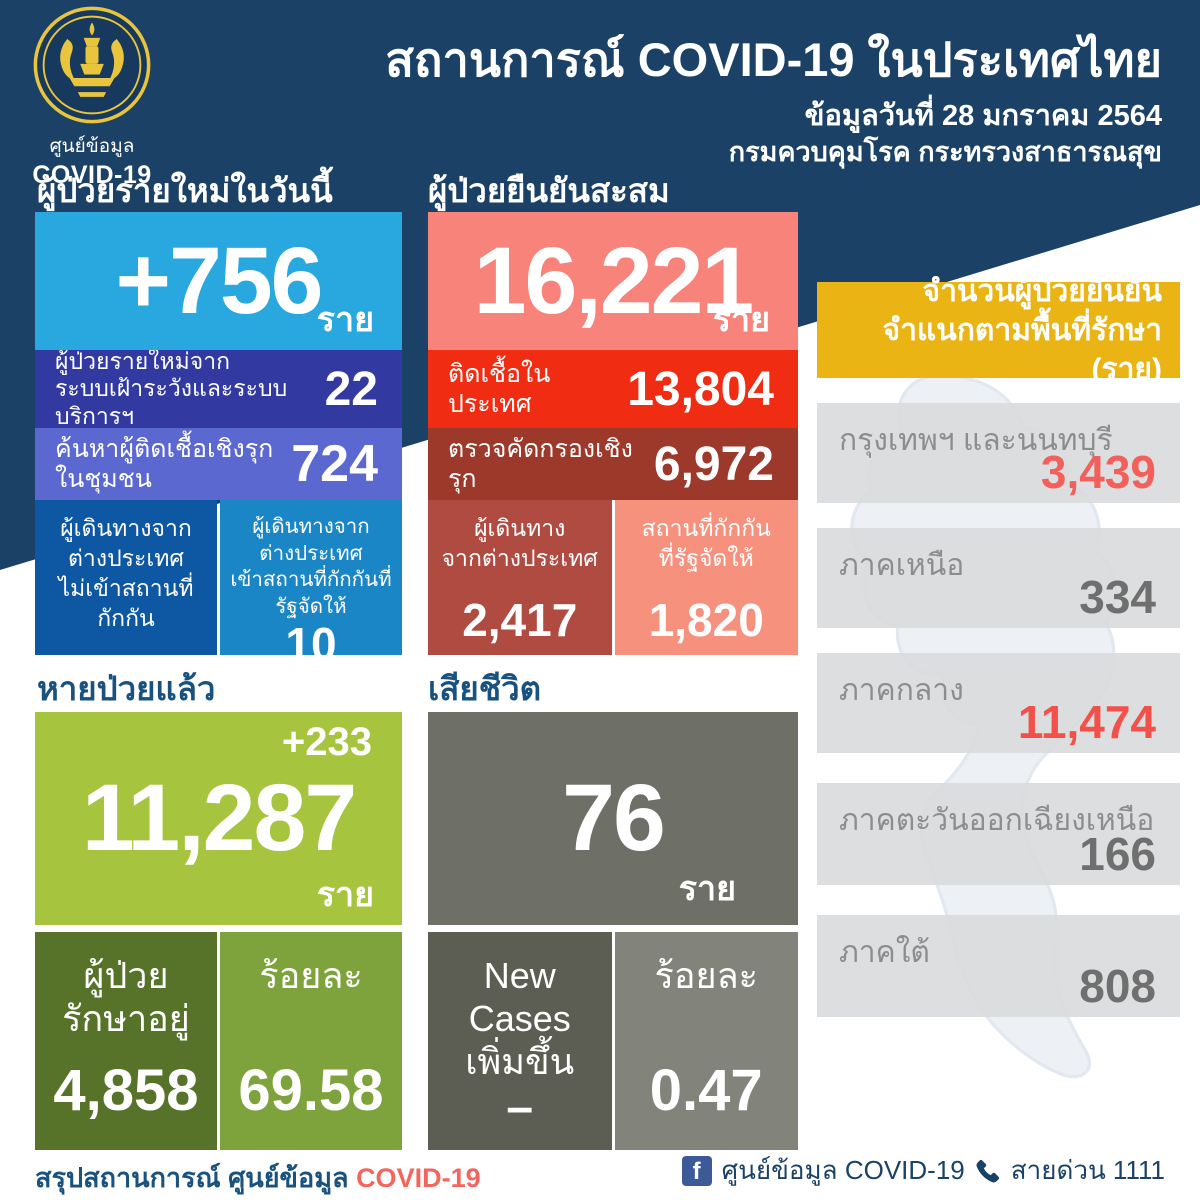  I want to click on active-case-finding-label: ค้นหาผู้ติดเชื้อเชิงรุกในชุมชน, so click(164, 464).